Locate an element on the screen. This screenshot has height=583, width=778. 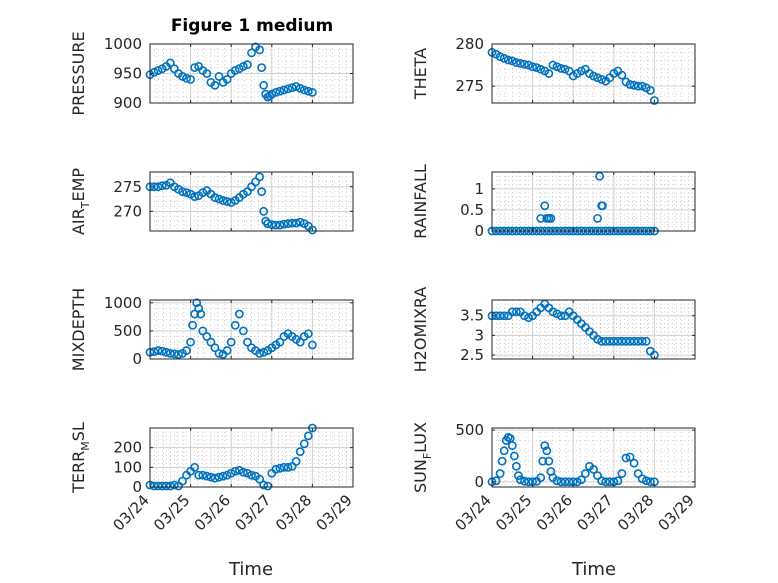
y-axis-label: AIRTEMP is located at coordinates (80, 201).